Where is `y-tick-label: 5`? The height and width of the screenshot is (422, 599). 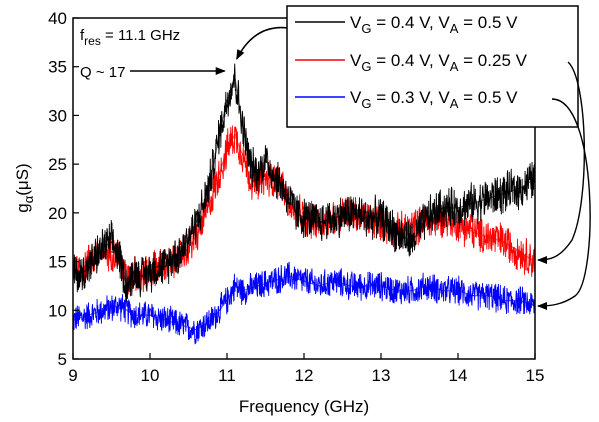 y-tick-label: 5 is located at coordinates (62, 359).